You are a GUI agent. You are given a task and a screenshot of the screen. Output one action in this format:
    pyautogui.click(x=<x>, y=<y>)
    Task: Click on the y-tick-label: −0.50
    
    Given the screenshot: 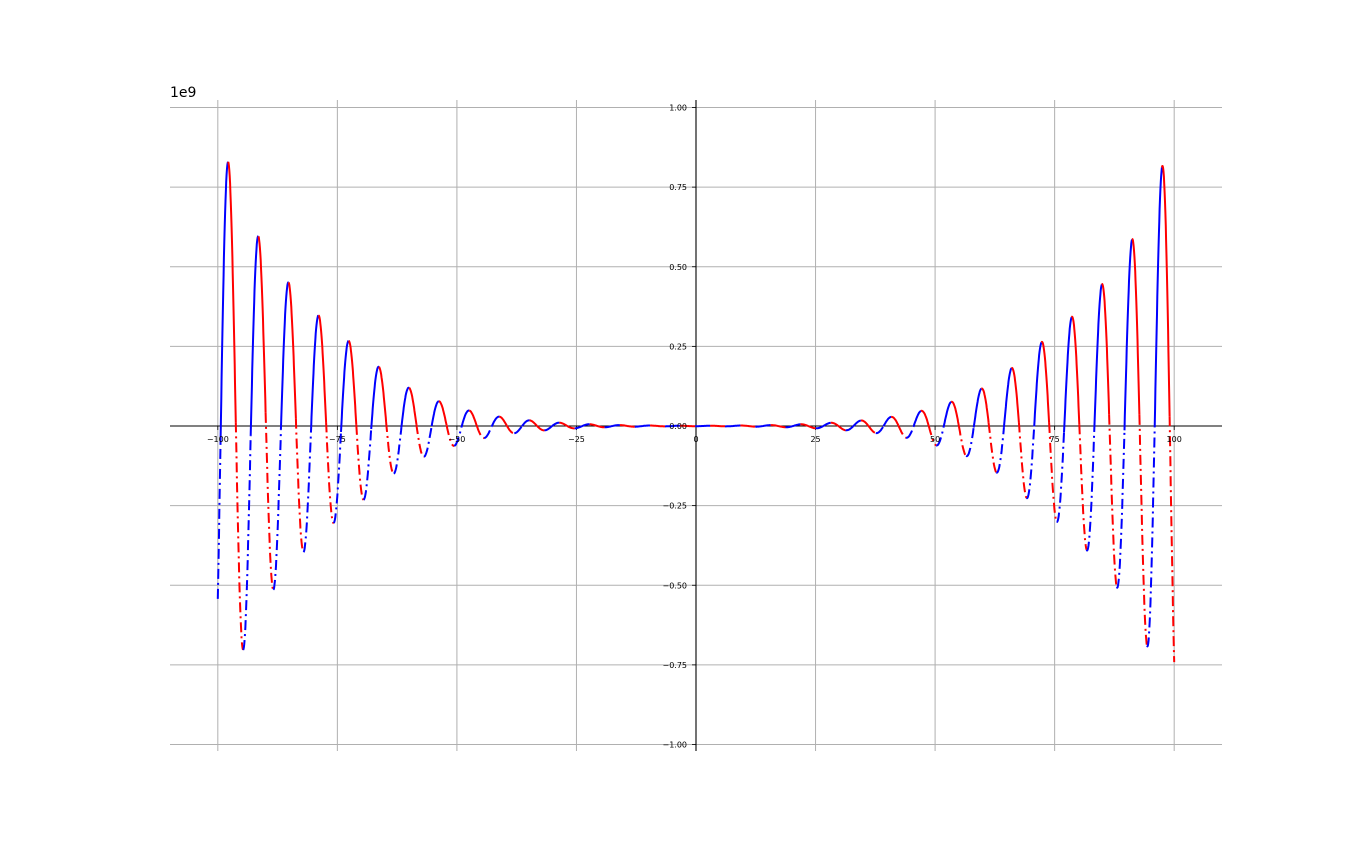 What is the action you would take?
    pyautogui.click(x=674, y=585)
    